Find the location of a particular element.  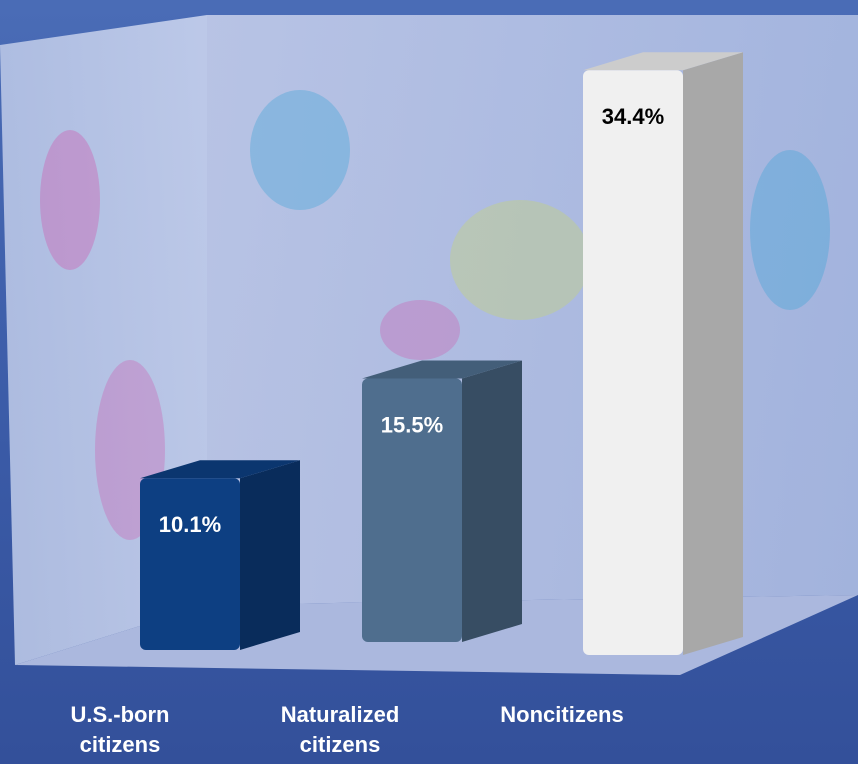

x-tick-label: Naturalized citizens is located at coordinates (340, 729).